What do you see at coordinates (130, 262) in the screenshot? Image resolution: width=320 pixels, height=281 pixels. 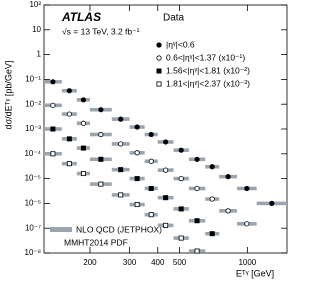 I see `x-tick-label: 300` at bounding box center [130, 262].